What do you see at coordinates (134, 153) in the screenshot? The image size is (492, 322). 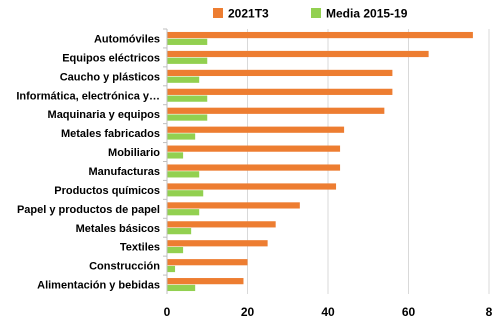 I see `category-label: Mobiliario` at bounding box center [134, 153].